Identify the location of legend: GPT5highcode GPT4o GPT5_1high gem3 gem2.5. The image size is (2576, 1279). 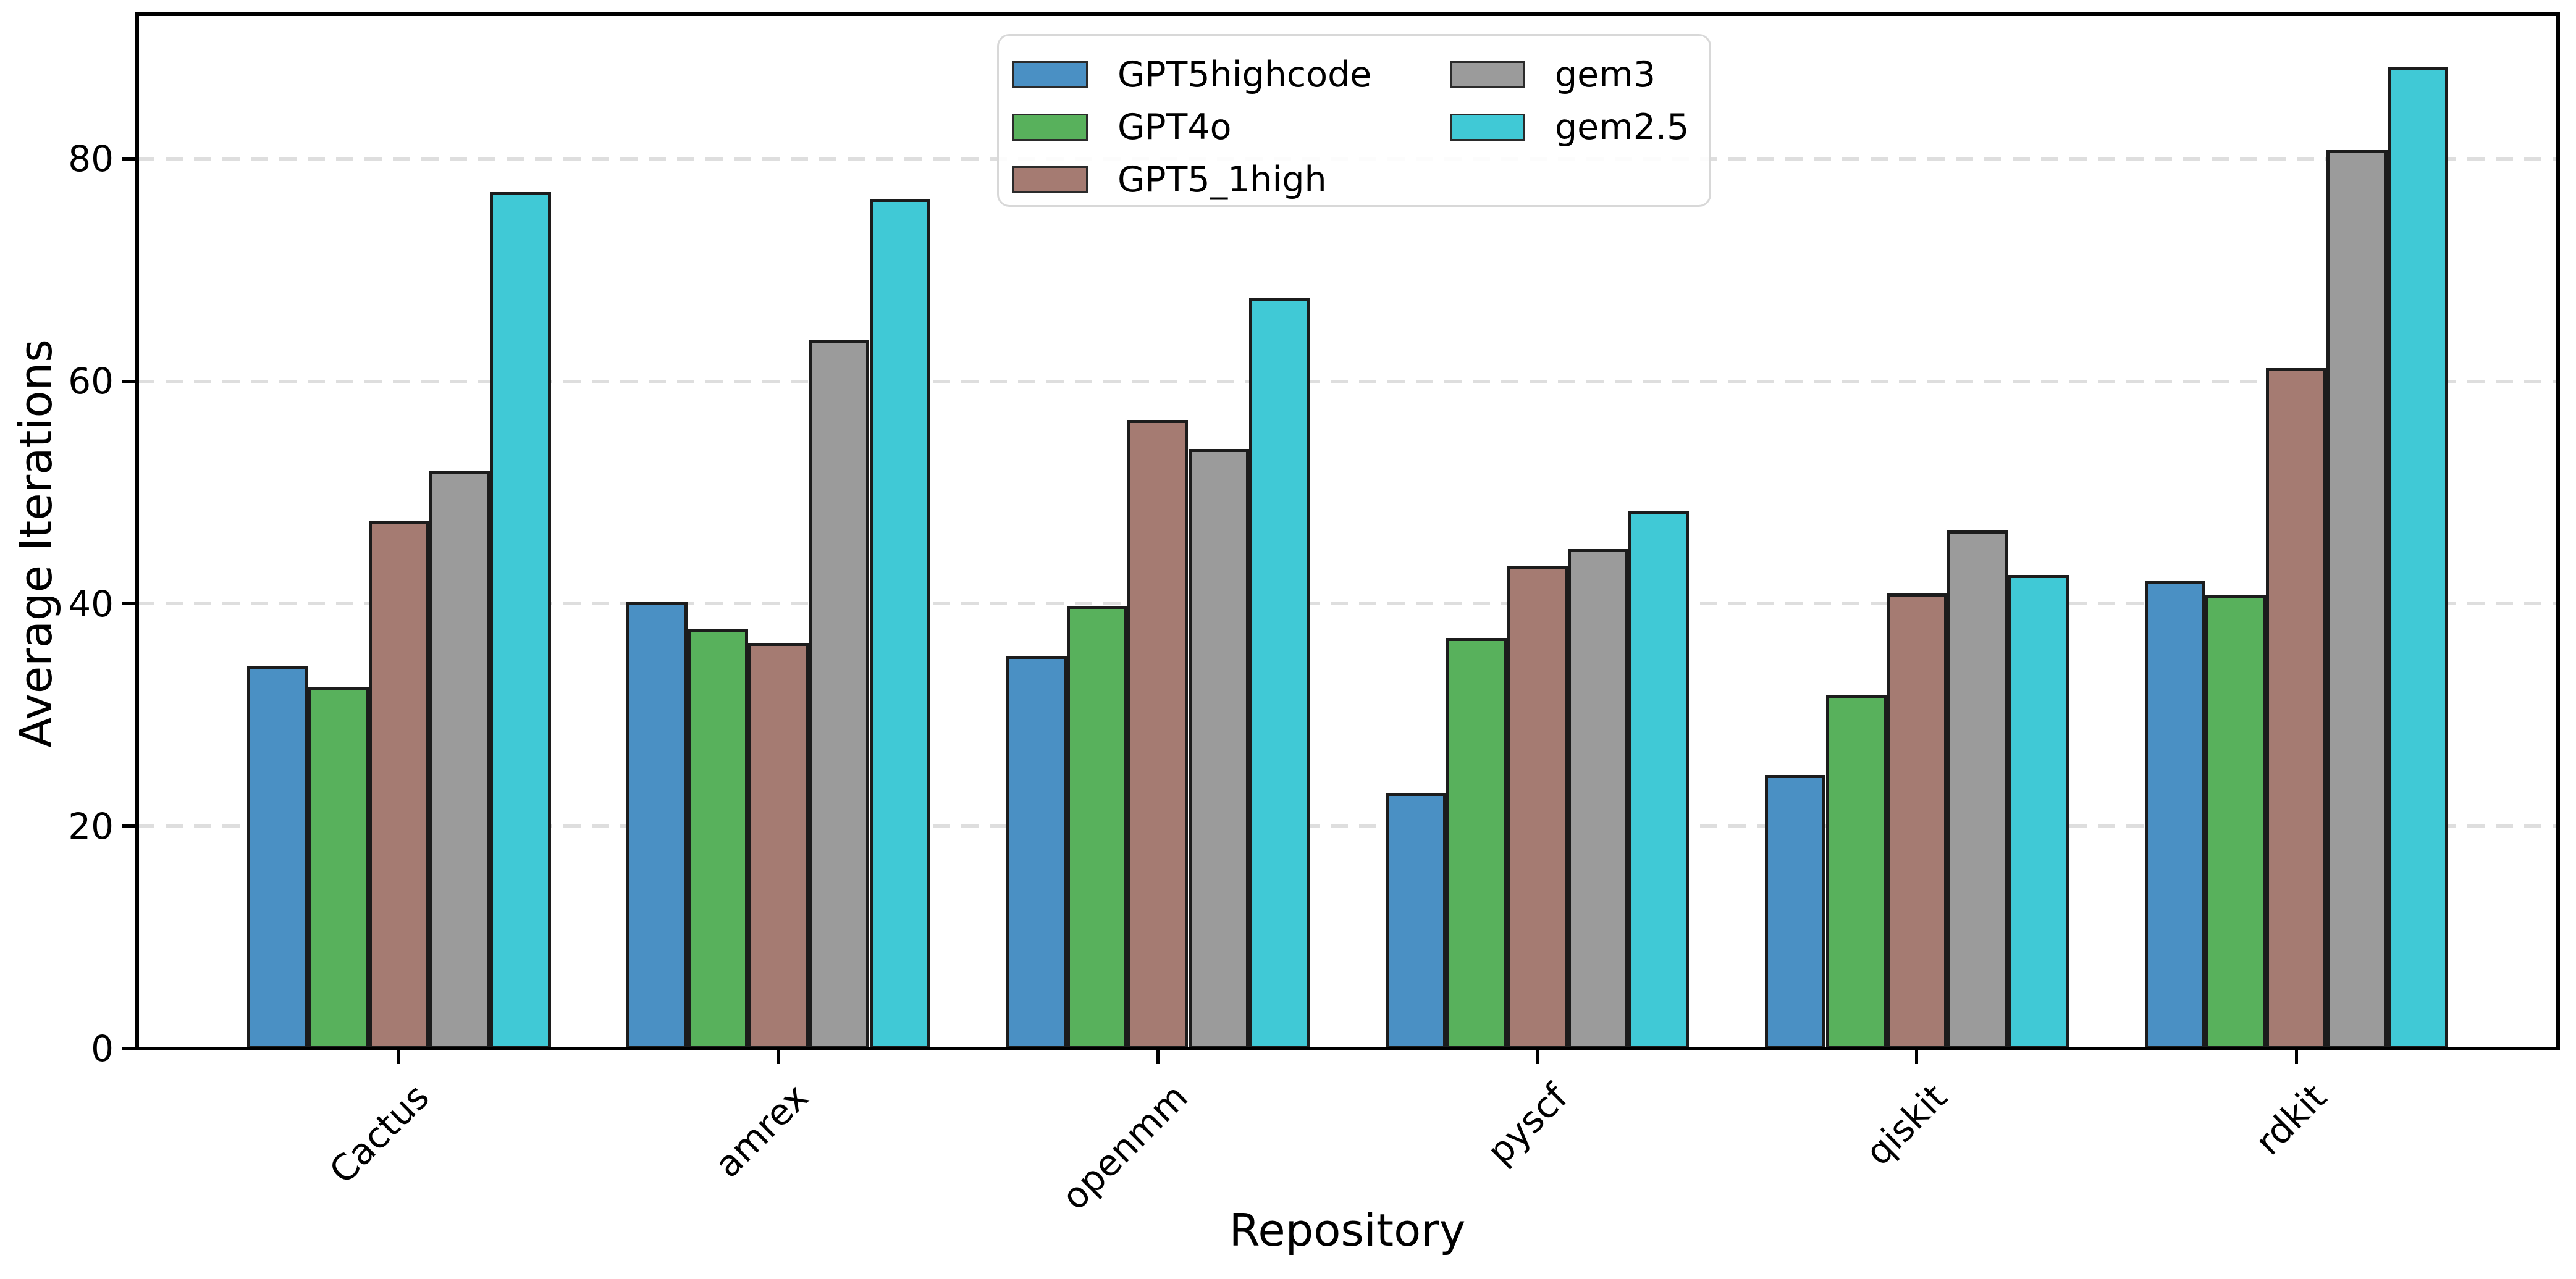
(1354, 121).